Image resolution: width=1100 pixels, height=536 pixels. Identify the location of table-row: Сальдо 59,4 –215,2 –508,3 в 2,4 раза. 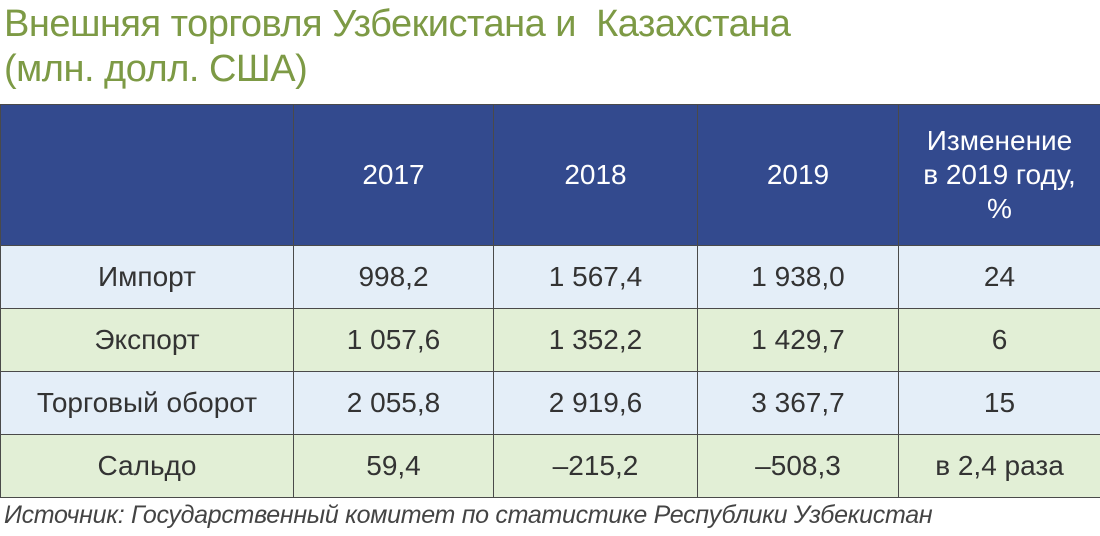
(550, 466).